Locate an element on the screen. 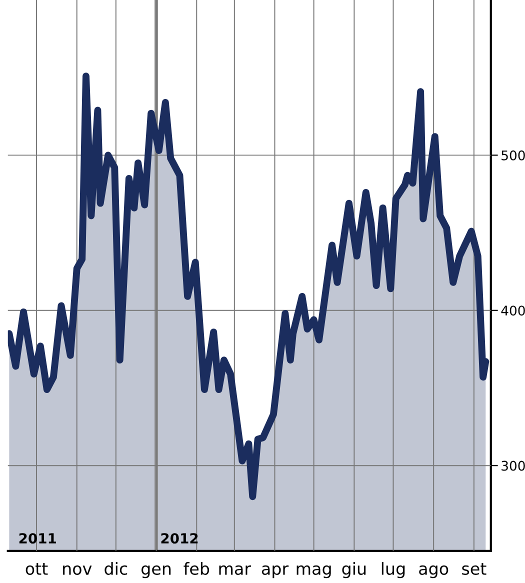  x-tick-label: lug is located at coordinates (393, 570).